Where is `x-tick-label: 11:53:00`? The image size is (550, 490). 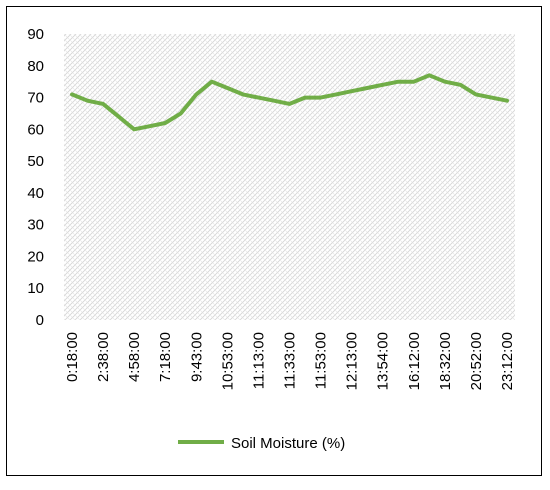
x-tick-label: 11:53:00 is located at coordinates (321, 360).